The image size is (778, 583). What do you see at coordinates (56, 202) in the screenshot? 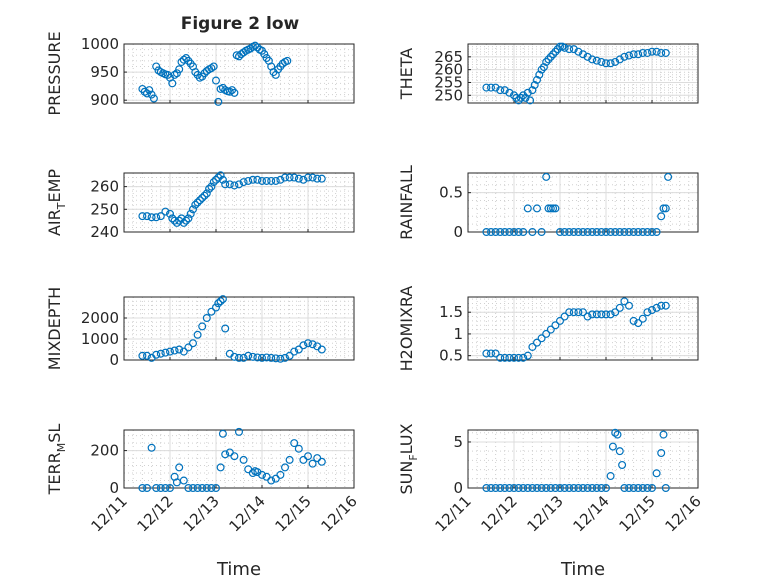
I see `y-axis-label: AIRTEMP` at bounding box center [56, 202].